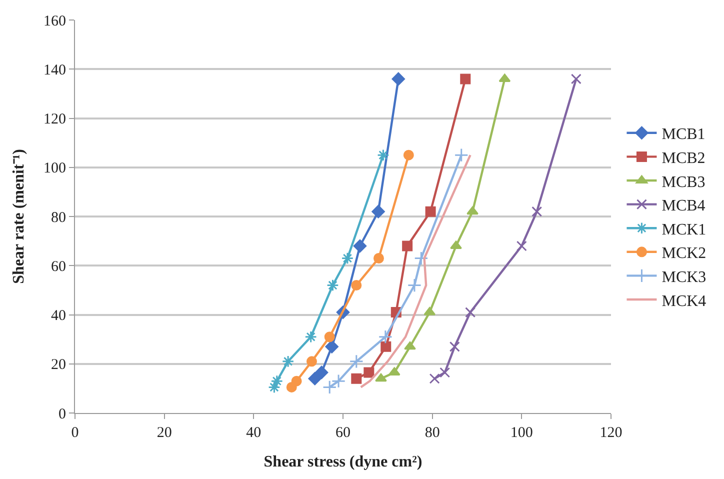 This screenshot has width=724, height=479. What do you see at coordinates (684, 182) in the screenshot?
I see `legend-label: MCB3` at bounding box center [684, 182].